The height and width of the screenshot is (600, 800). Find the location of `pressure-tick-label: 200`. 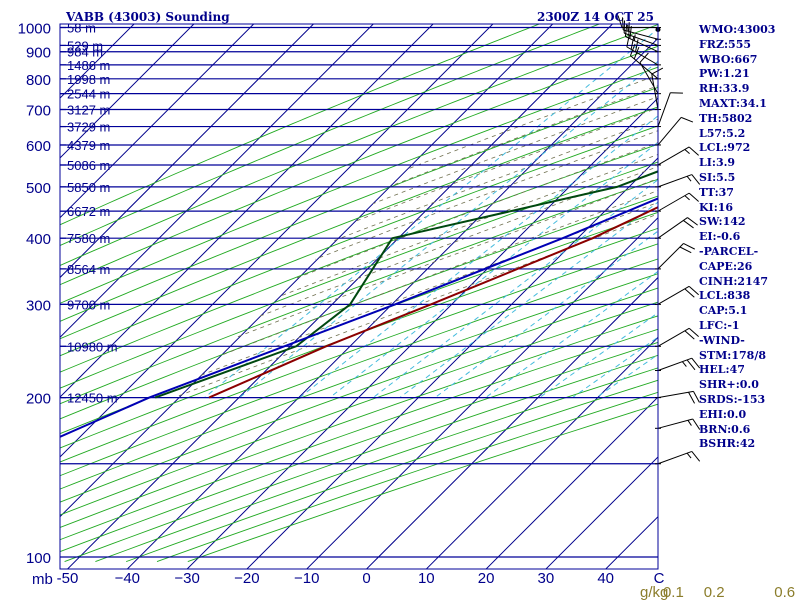

pressure-tick-label: 200 is located at coordinates (38, 399).